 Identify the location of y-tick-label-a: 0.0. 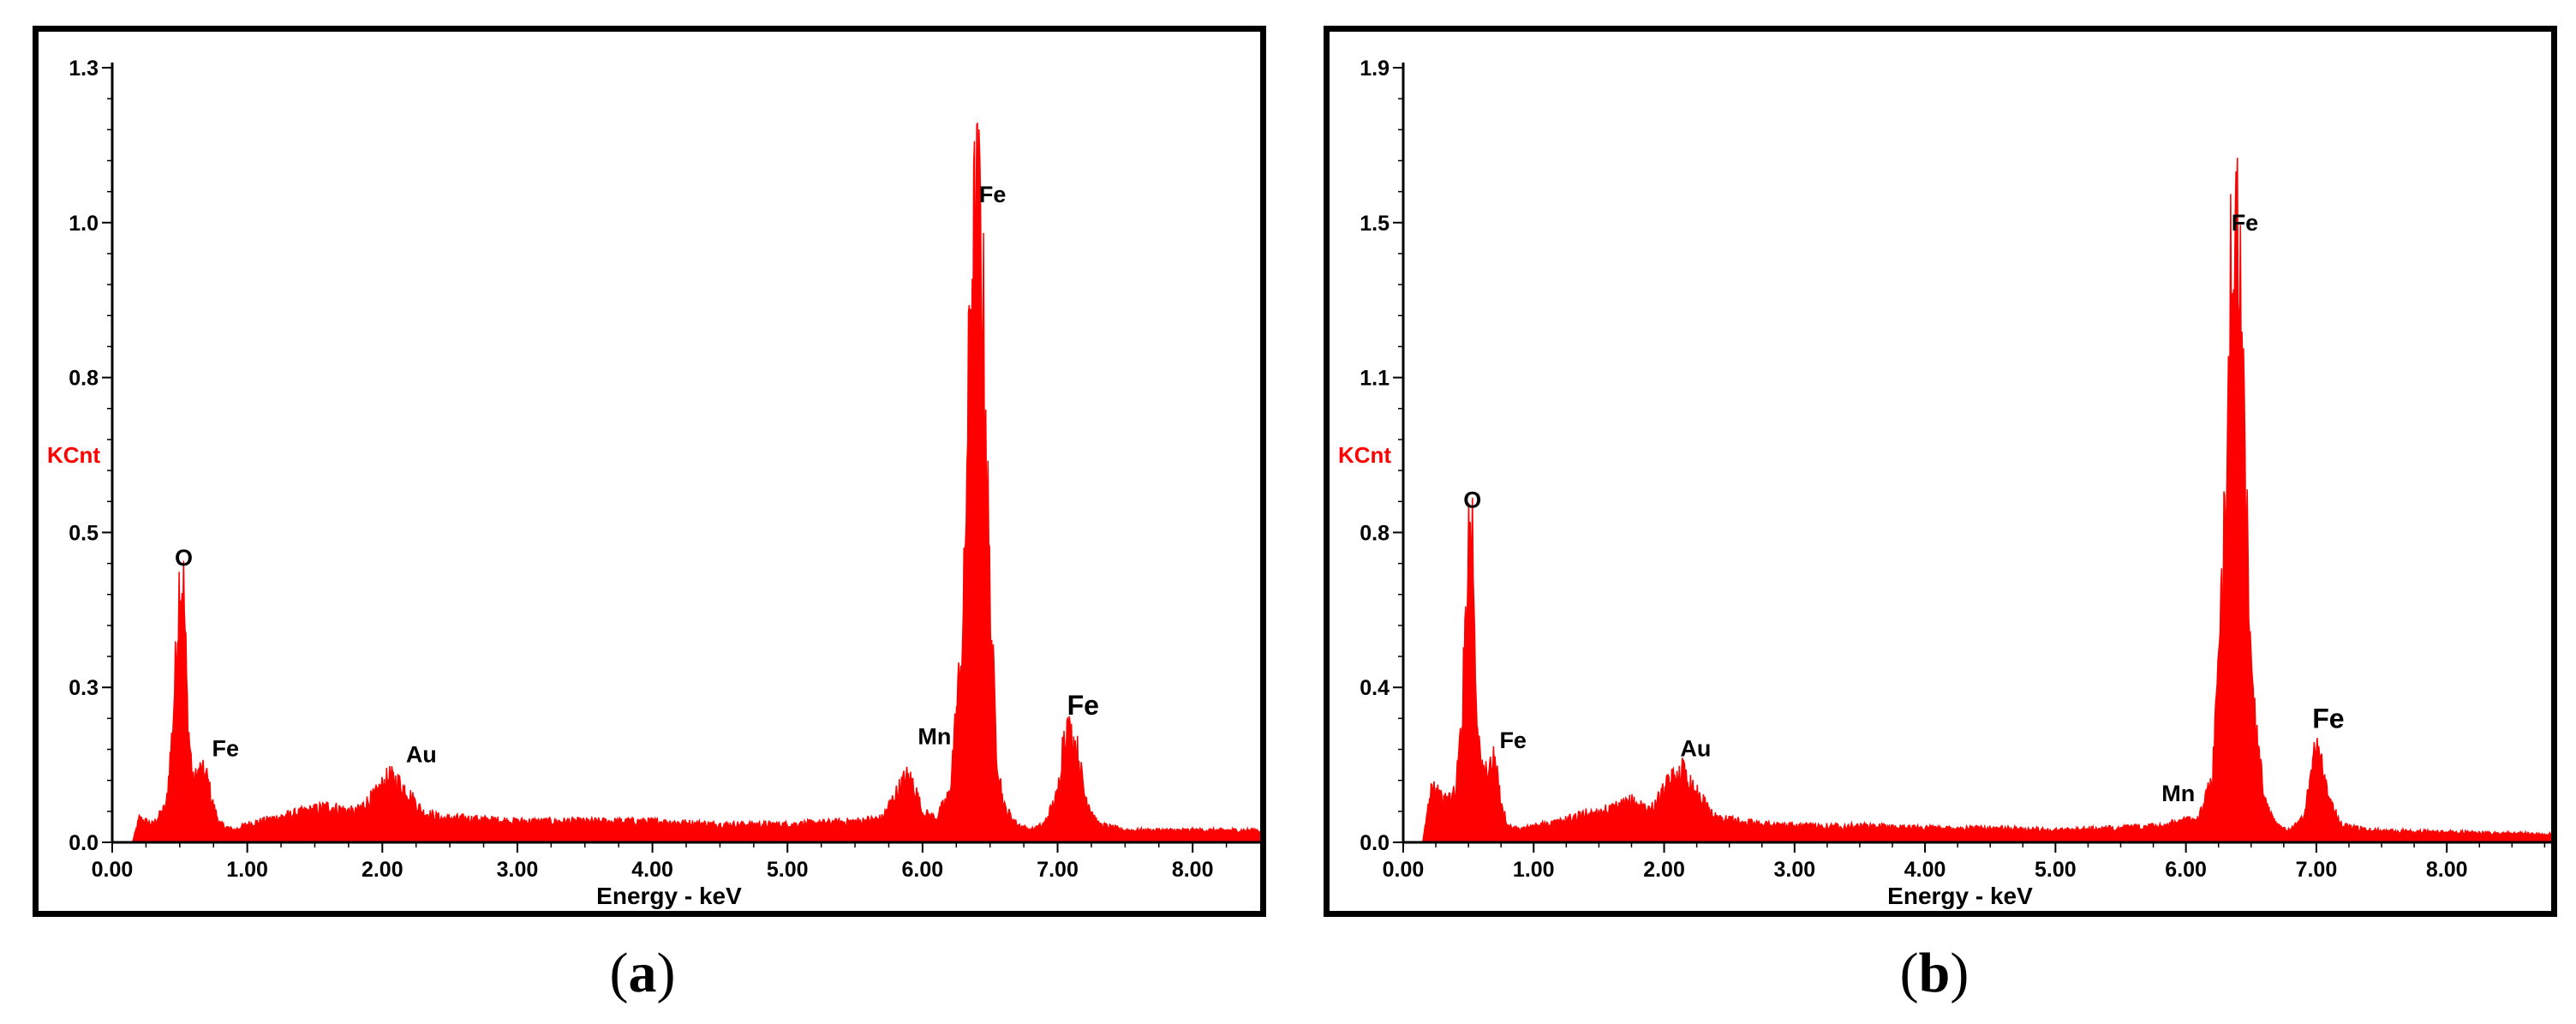
(84, 843).